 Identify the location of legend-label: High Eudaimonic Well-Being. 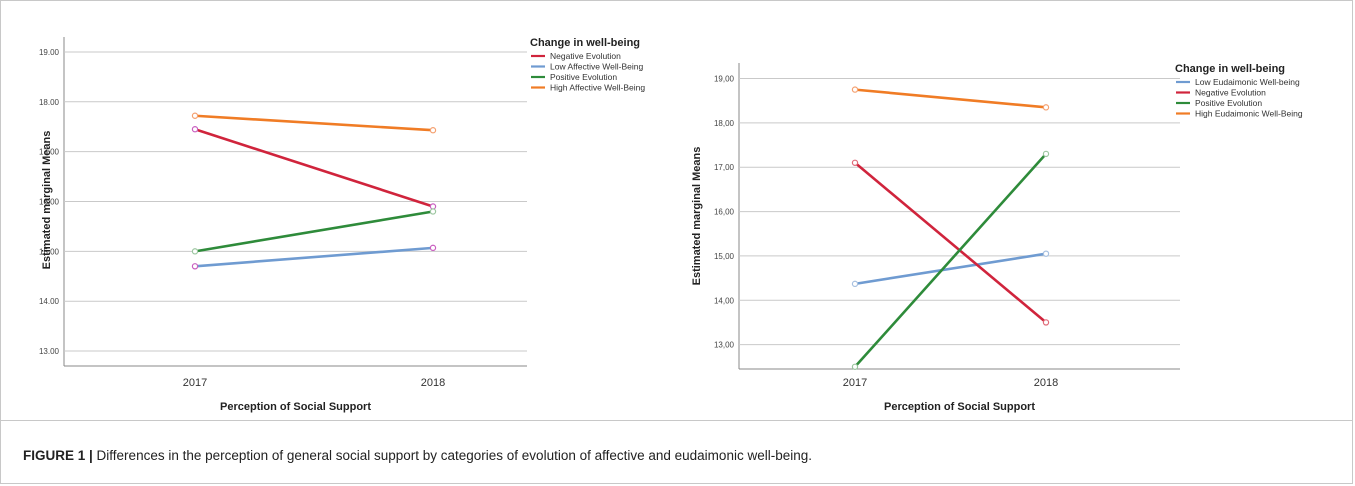
(1249, 114).